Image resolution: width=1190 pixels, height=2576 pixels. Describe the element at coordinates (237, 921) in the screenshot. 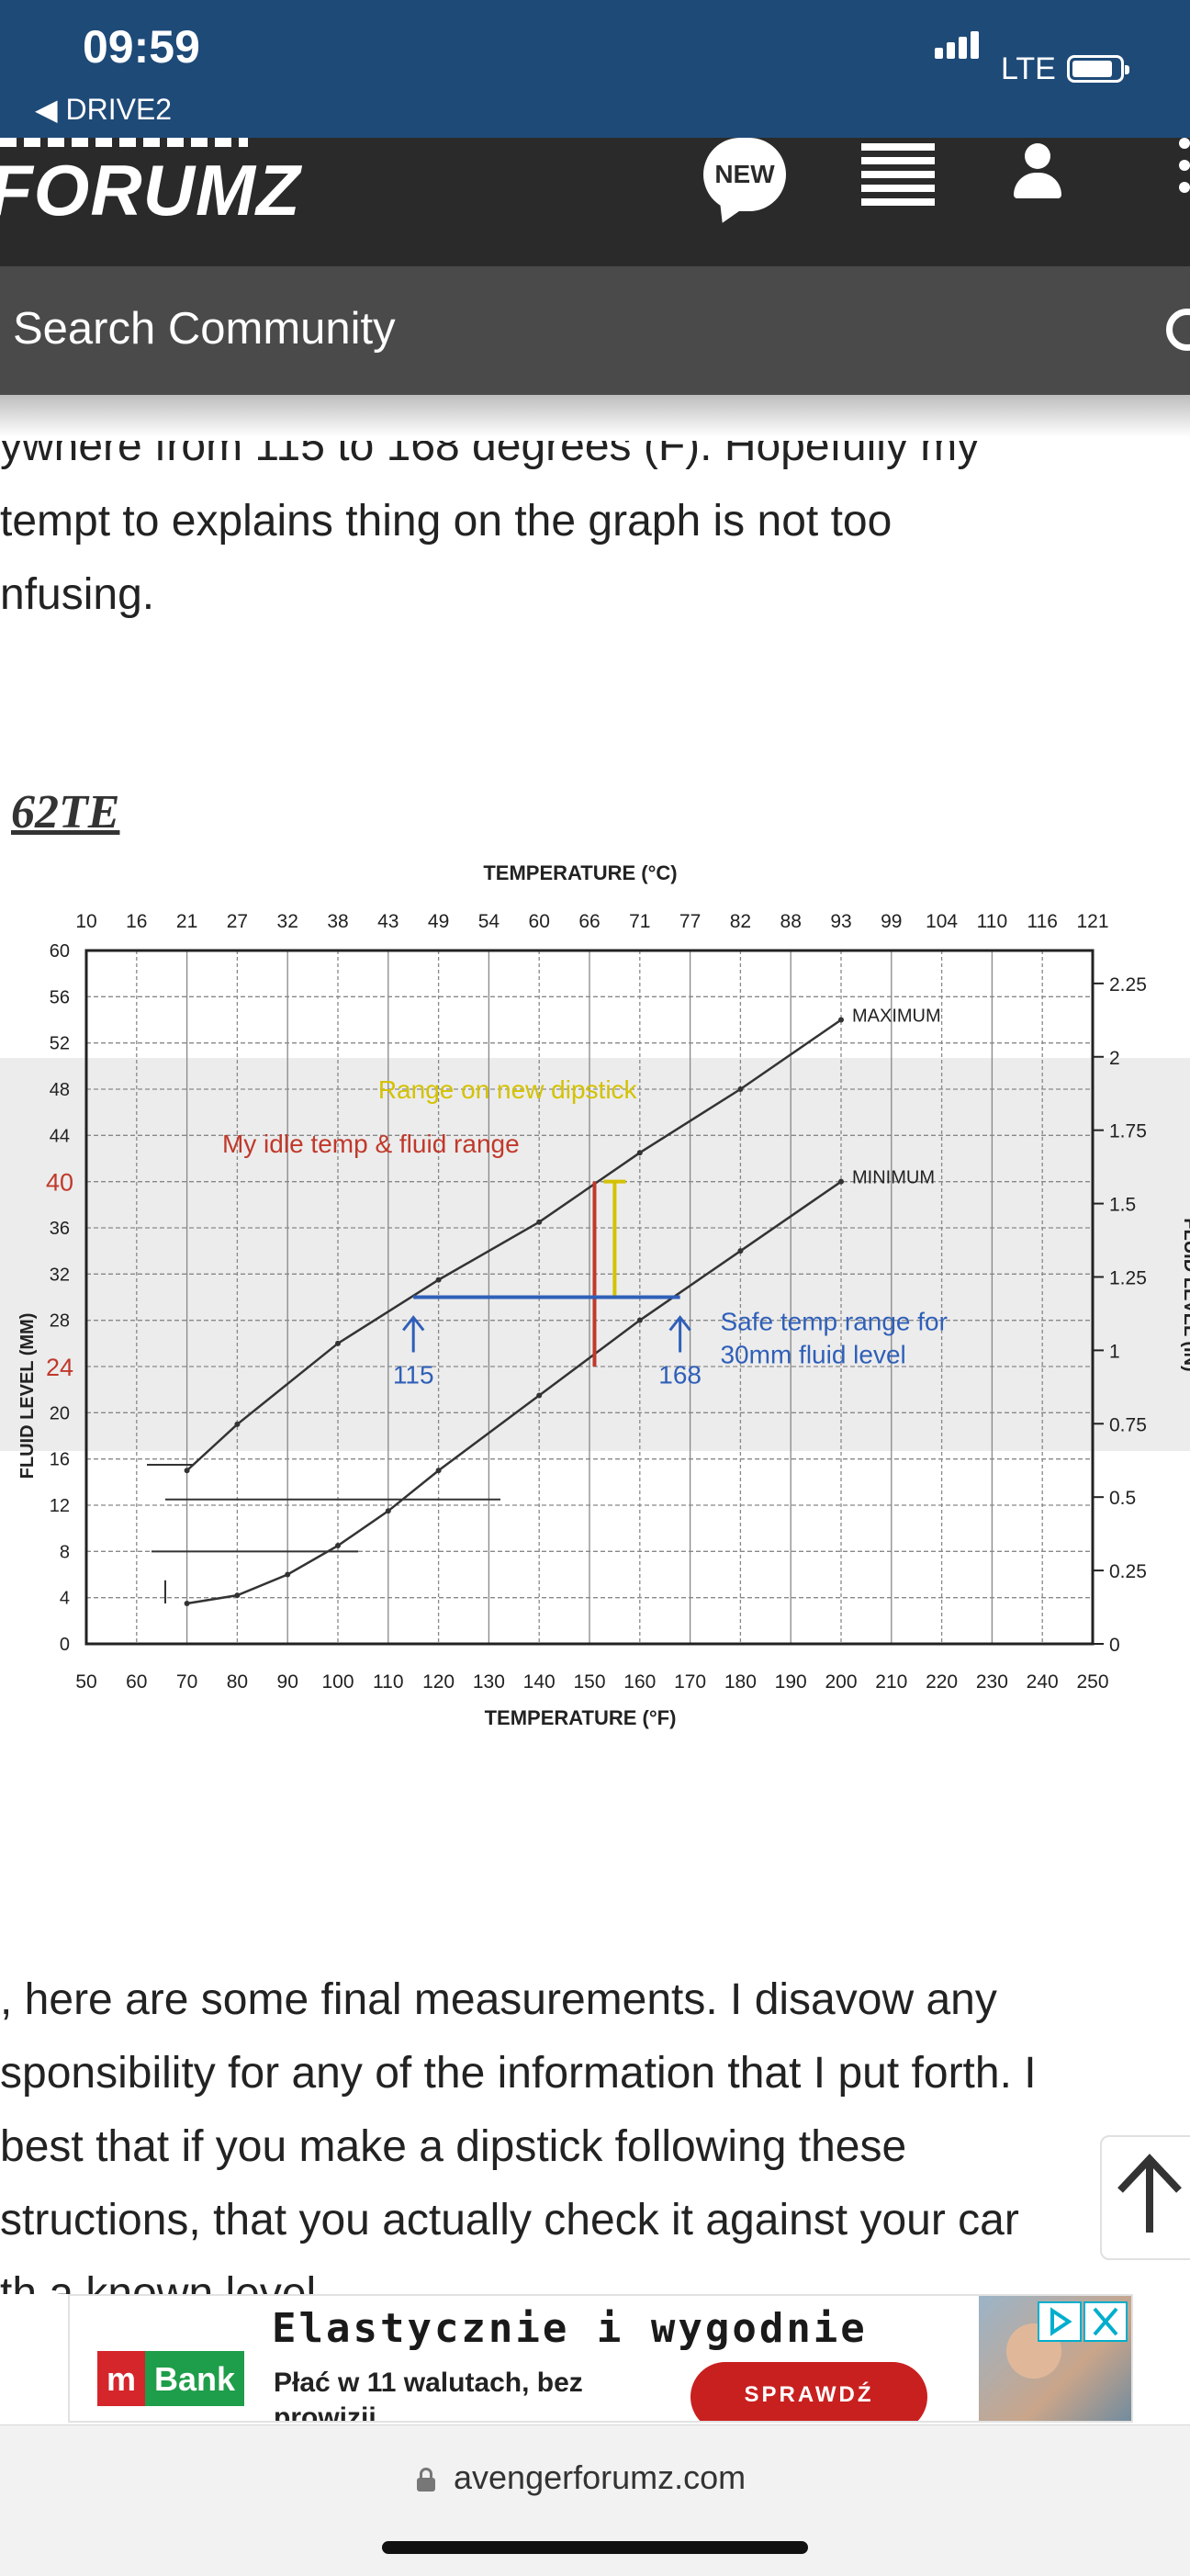

I see `x-tick-label-c: 27` at that location.